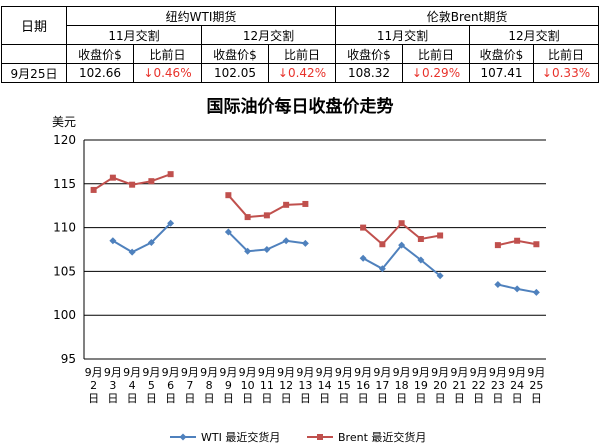 The width and height of the screenshot is (600, 447). I want to click on chart-title: 国际油价每日收盘价走势, so click(300, 106).